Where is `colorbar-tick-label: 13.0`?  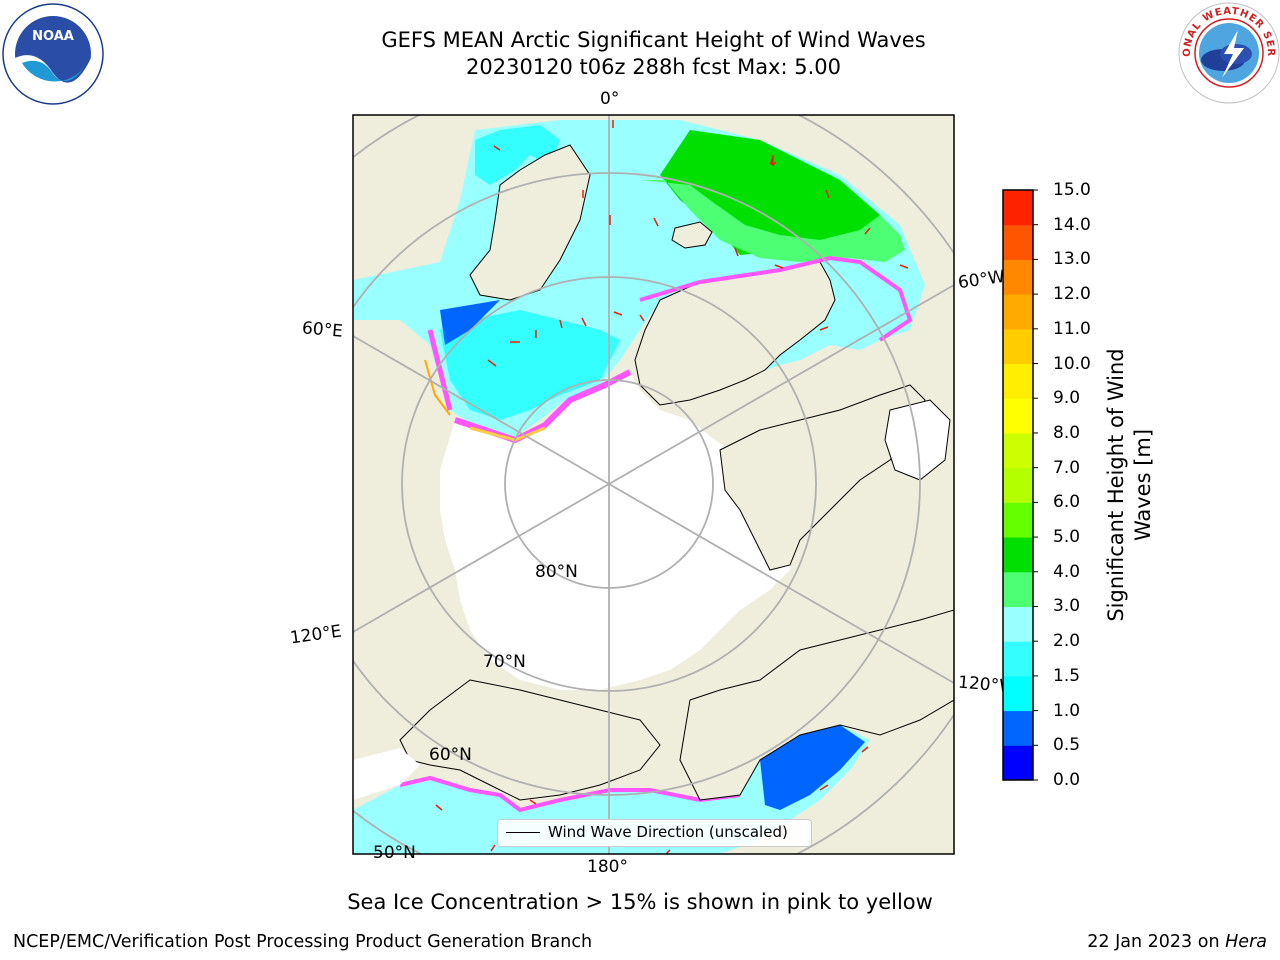
colorbar-tick-label: 13.0 is located at coordinates (1072, 259).